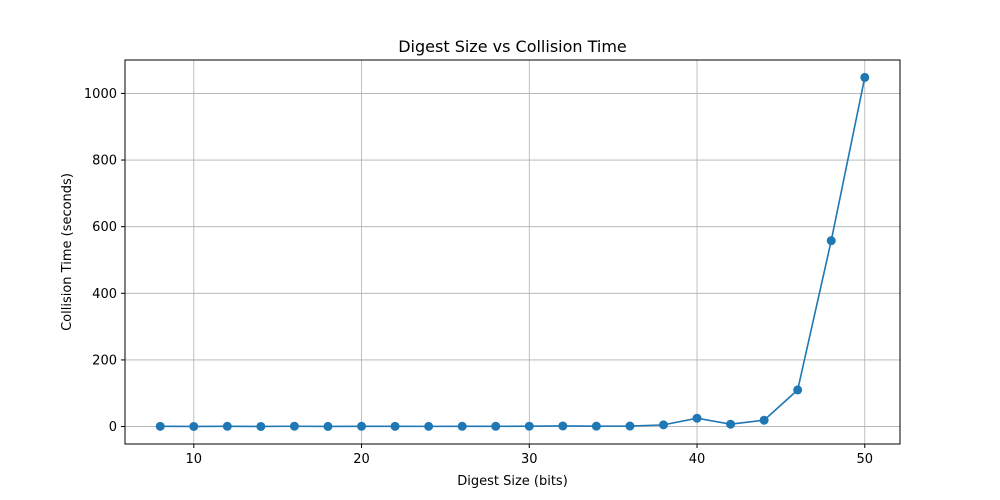 This screenshot has height=500, width=1000. Describe the element at coordinates (361, 459) in the screenshot. I see `x-tick-label: 20` at that location.